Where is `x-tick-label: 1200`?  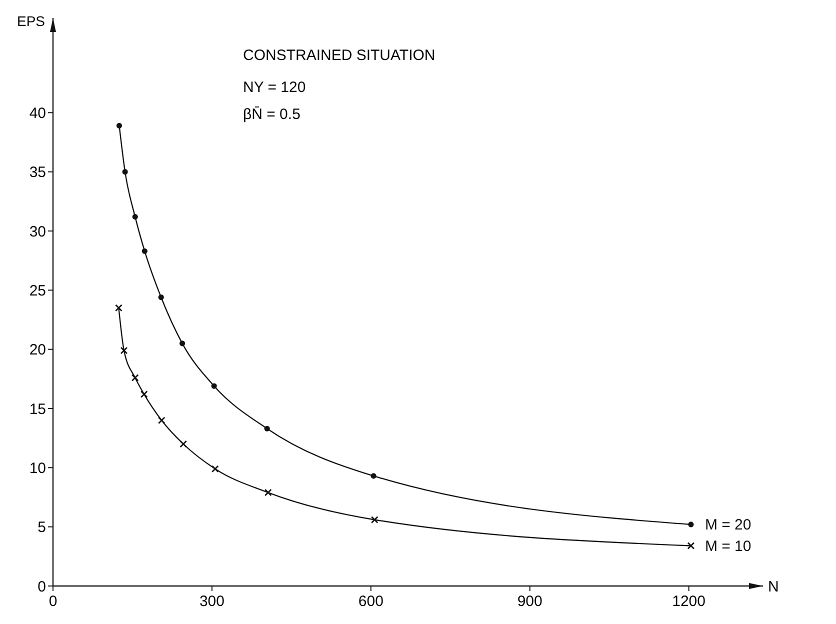
x-tick-label: 1200 is located at coordinates (689, 601).